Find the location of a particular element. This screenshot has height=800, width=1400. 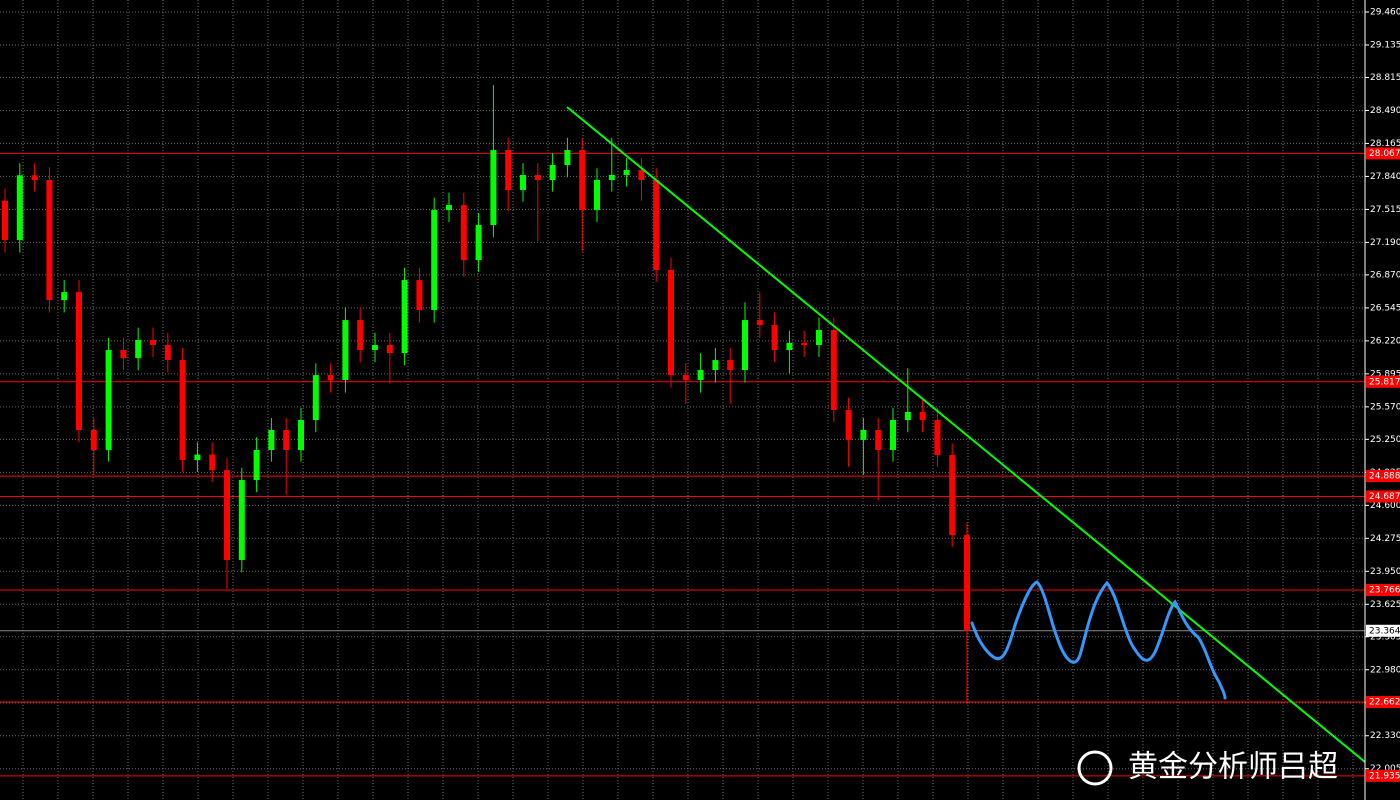

current-price-box is located at coordinates (1383, 630).